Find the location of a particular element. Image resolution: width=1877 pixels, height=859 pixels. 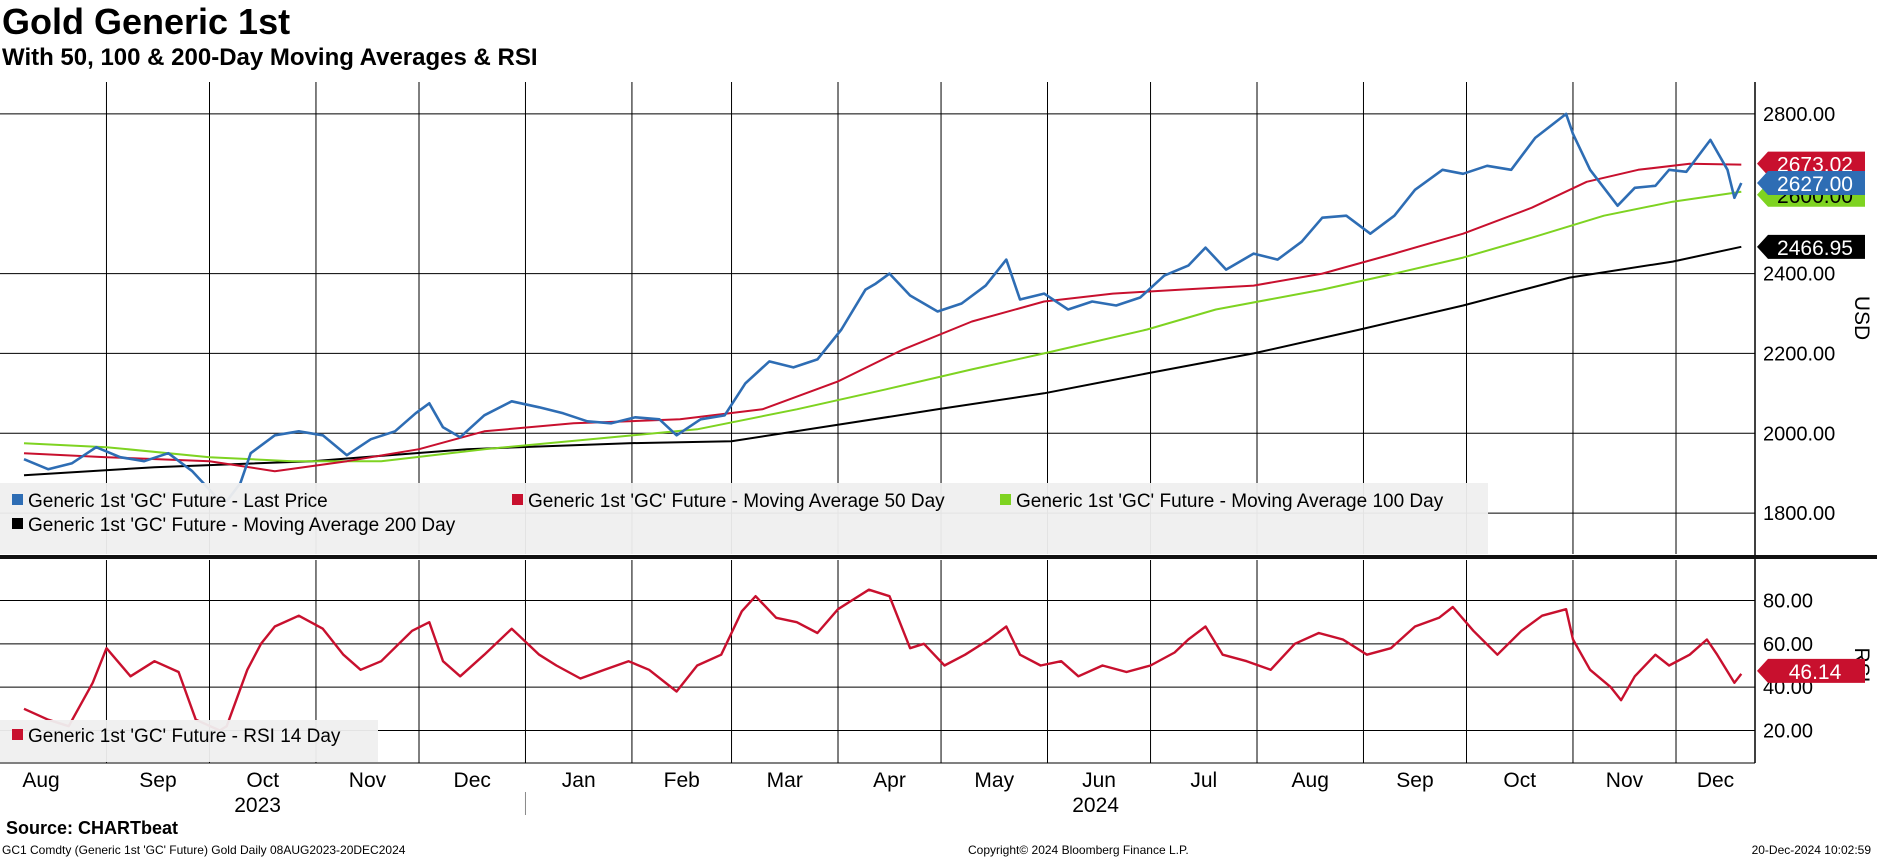

rsi-tick-label: 80.00 is located at coordinates (1788, 602).